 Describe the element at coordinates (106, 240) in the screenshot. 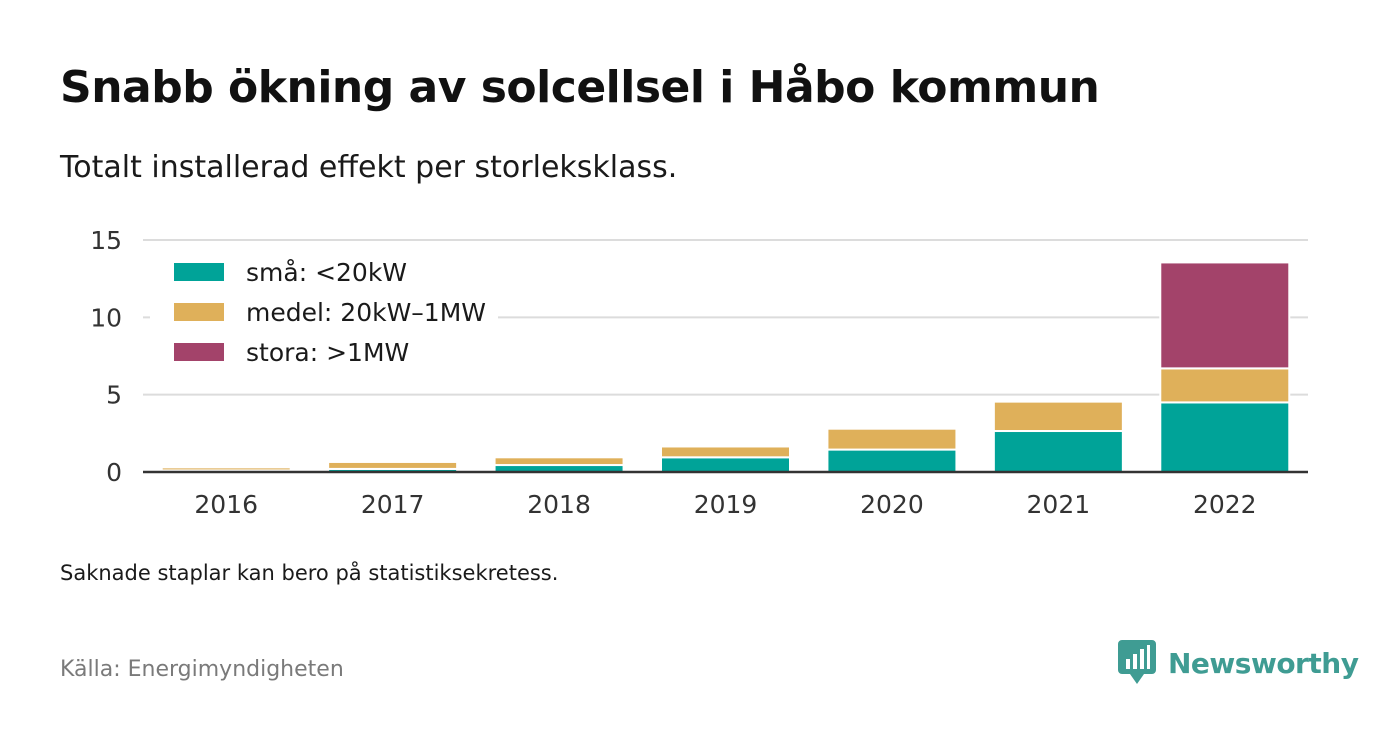

I see `y-tick-label: 15` at that location.